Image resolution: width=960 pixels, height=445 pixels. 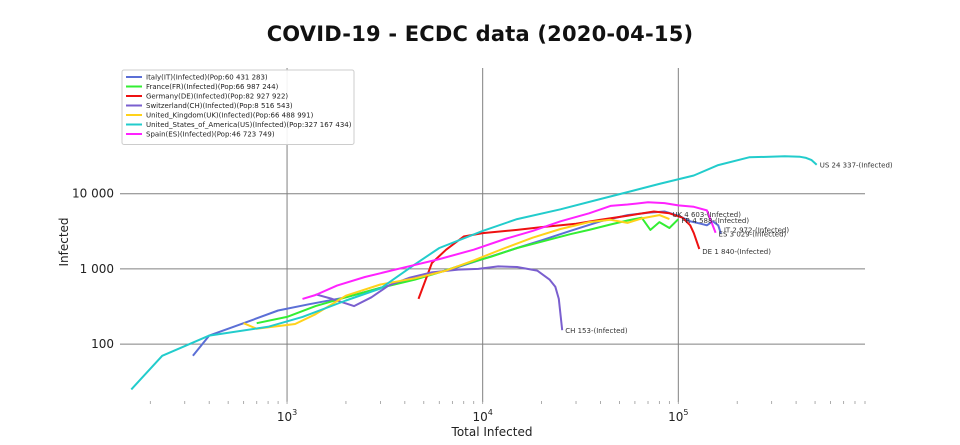 I want to click on legend-entry: Germany(DE)(Infected)(Pop:82 927 922), so click(x=217, y=97).